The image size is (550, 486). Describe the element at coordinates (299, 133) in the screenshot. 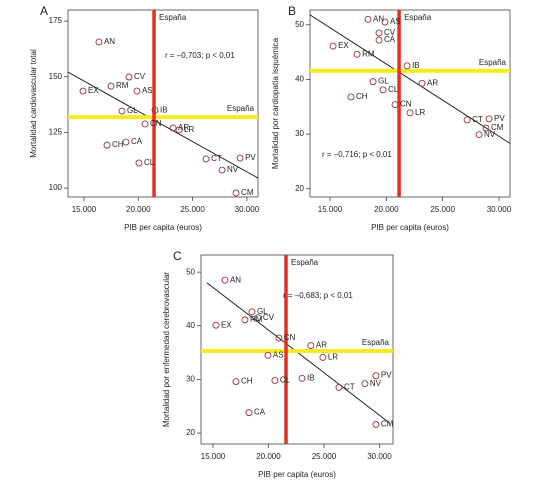

I see `y-tick-label: 30` at that location.